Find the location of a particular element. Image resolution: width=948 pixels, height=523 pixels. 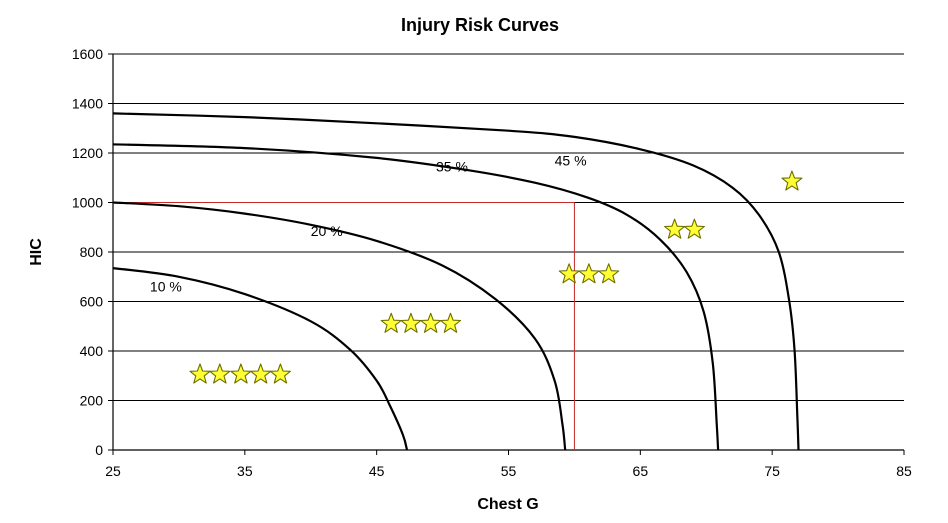

x-tick-label: 25 is located at coordinates (113, 471).